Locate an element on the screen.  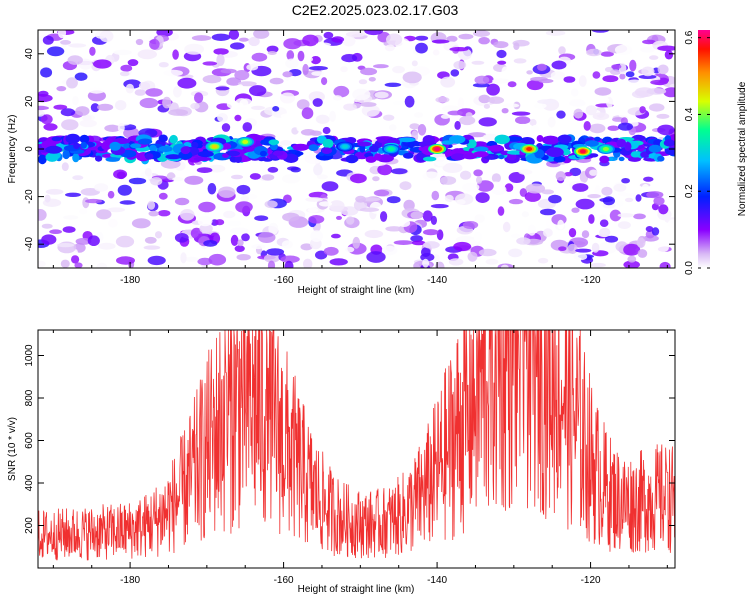
y-tick-label: 200 is located at coordinates (29, 525).